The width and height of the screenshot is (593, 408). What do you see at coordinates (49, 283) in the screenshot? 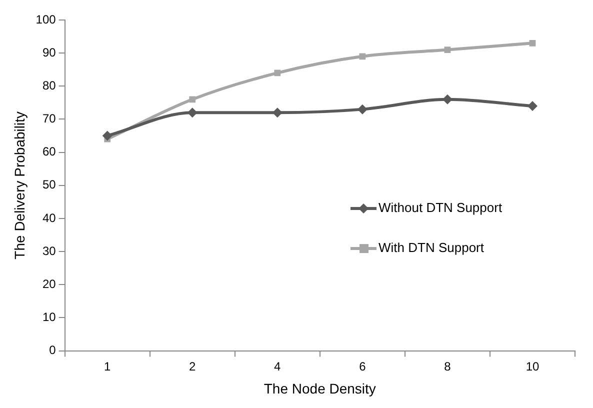
I see `y-tick-label: 20` at bounding box center [49, 283].